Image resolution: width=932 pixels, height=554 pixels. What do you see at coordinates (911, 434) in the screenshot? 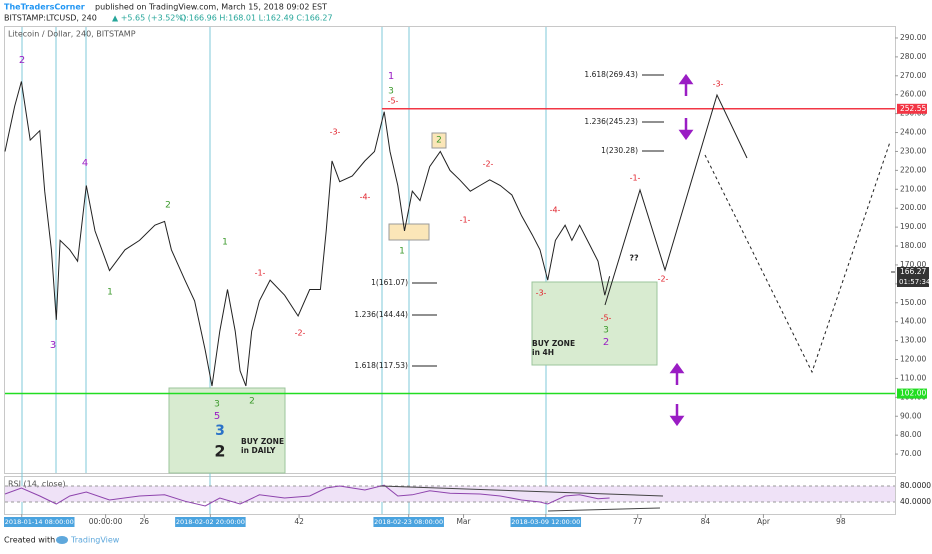
I see `y-tick-label: 80.00` at bounding box center [911, 434].